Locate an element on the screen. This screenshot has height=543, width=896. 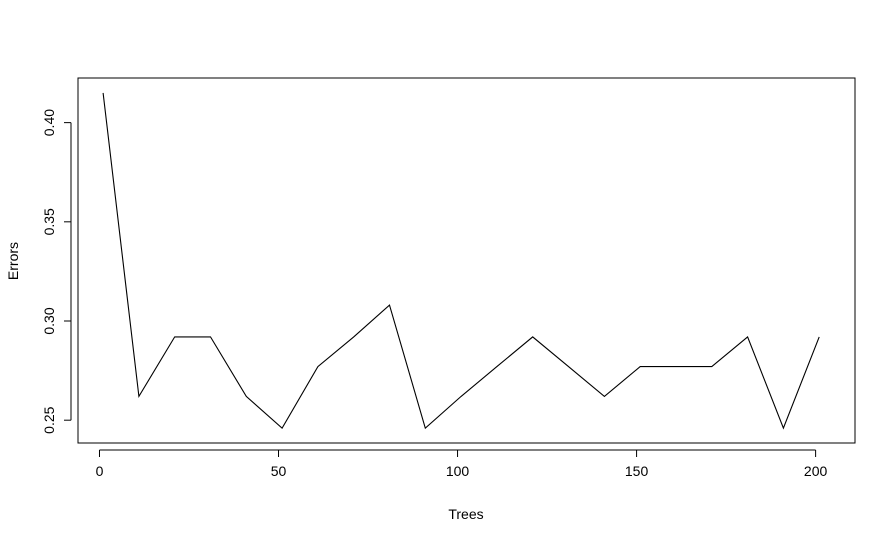
x-tick-label: 50 is located at coordinates (279, 471).